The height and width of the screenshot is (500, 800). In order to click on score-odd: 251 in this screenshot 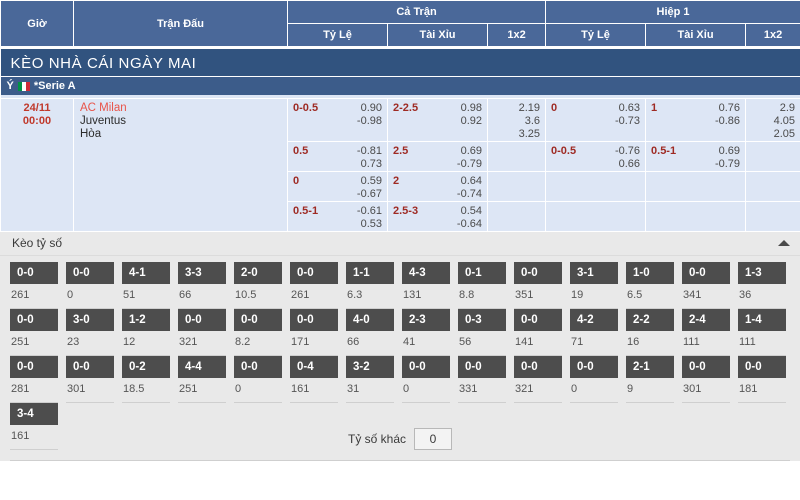, I will do `click(188, 388)`.